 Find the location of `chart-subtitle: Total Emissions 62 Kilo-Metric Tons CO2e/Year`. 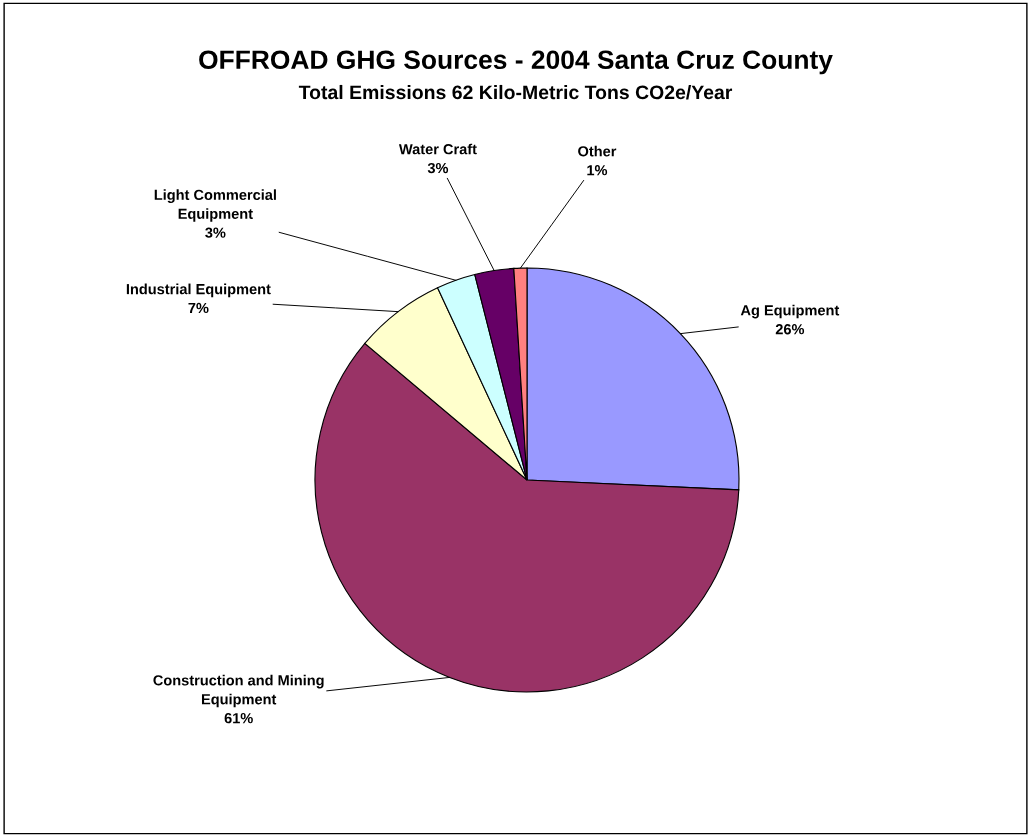

chart-subtitle: Total Emissions 62 Kilo-Metric Tons CO2e/Year is located at coordinates (515, 92).